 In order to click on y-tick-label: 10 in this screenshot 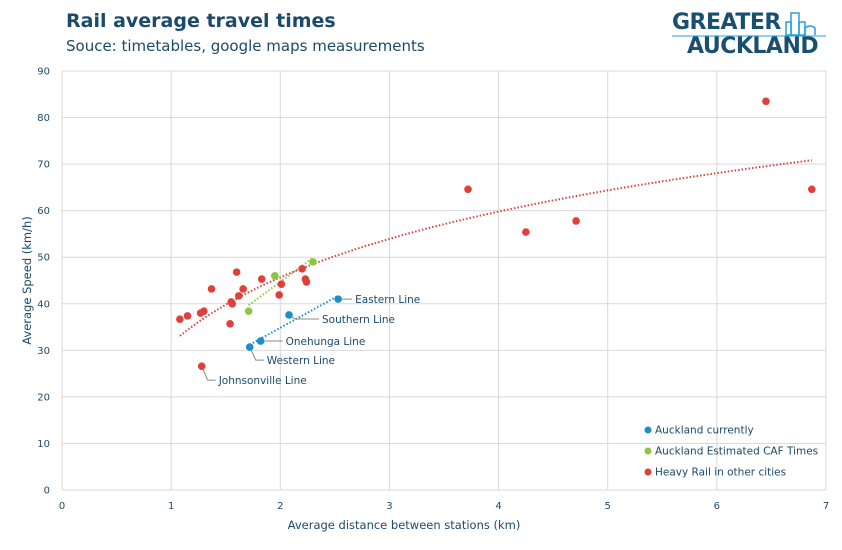, I will do `click(43, 444)`.